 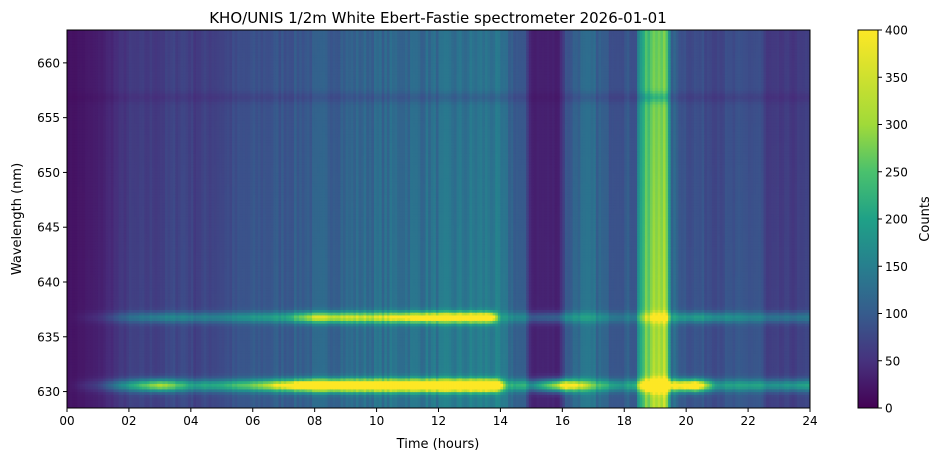 I want to click on y-axis: 630 635 640 645 650 655 660, so click(x=52, y=227).